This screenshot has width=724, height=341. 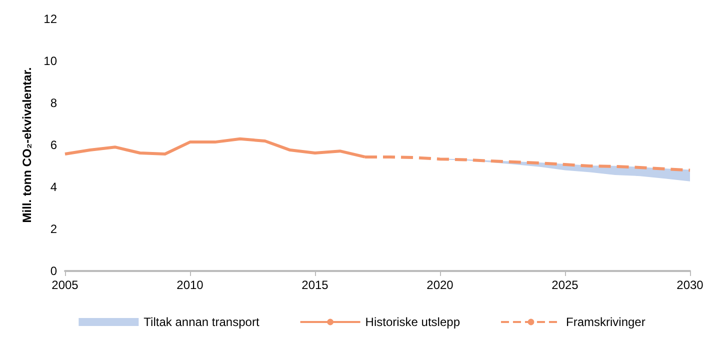 I want to click on x-tick-label: 2005, so click(x=65, y=285).